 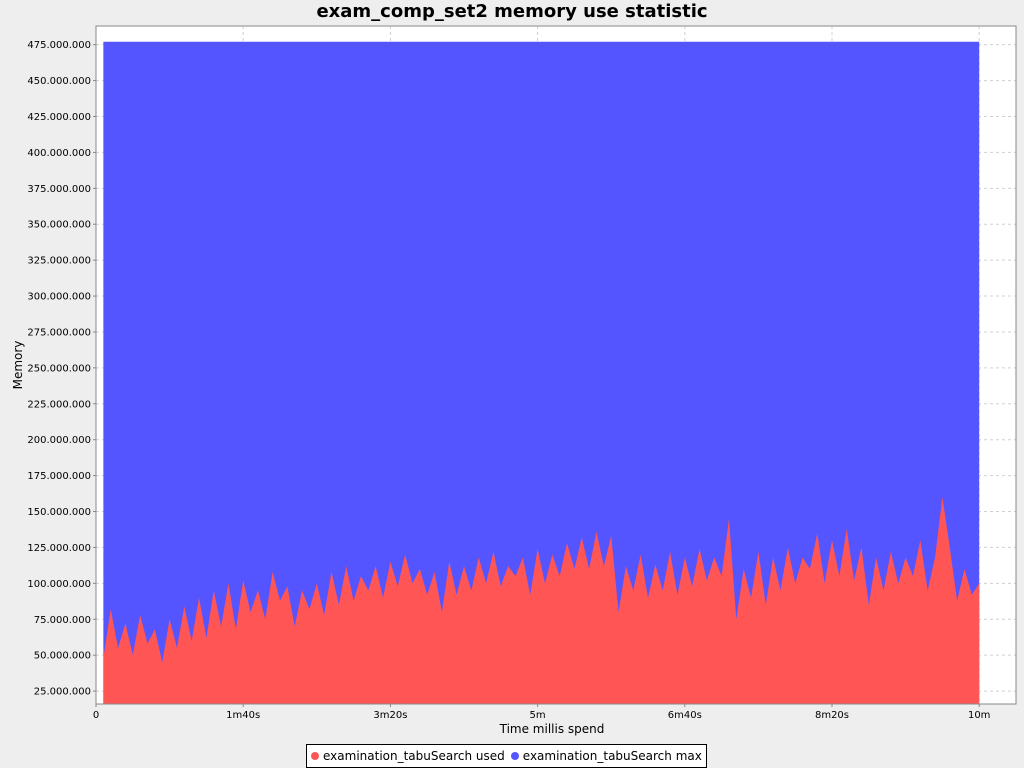 What do you see at coordinates (514, 756) in the screenshot?
I see `legend-swatch-max-icon` at bounding box center [514, 756].